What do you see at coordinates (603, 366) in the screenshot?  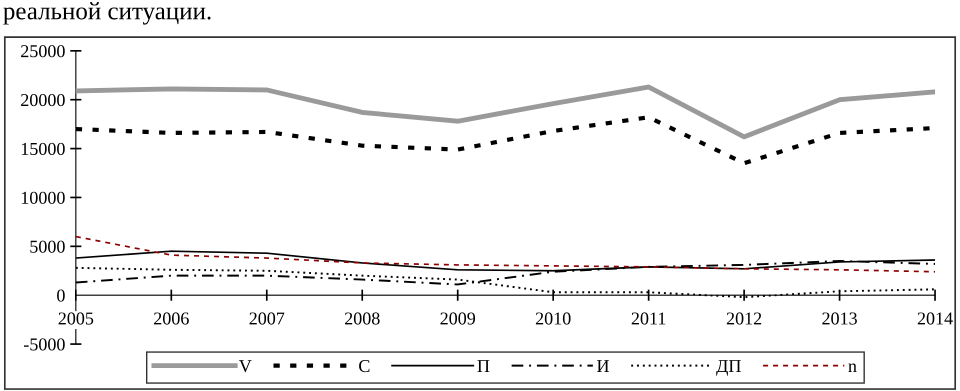 I see `legend-label: И` at bounding box center [603, 366].